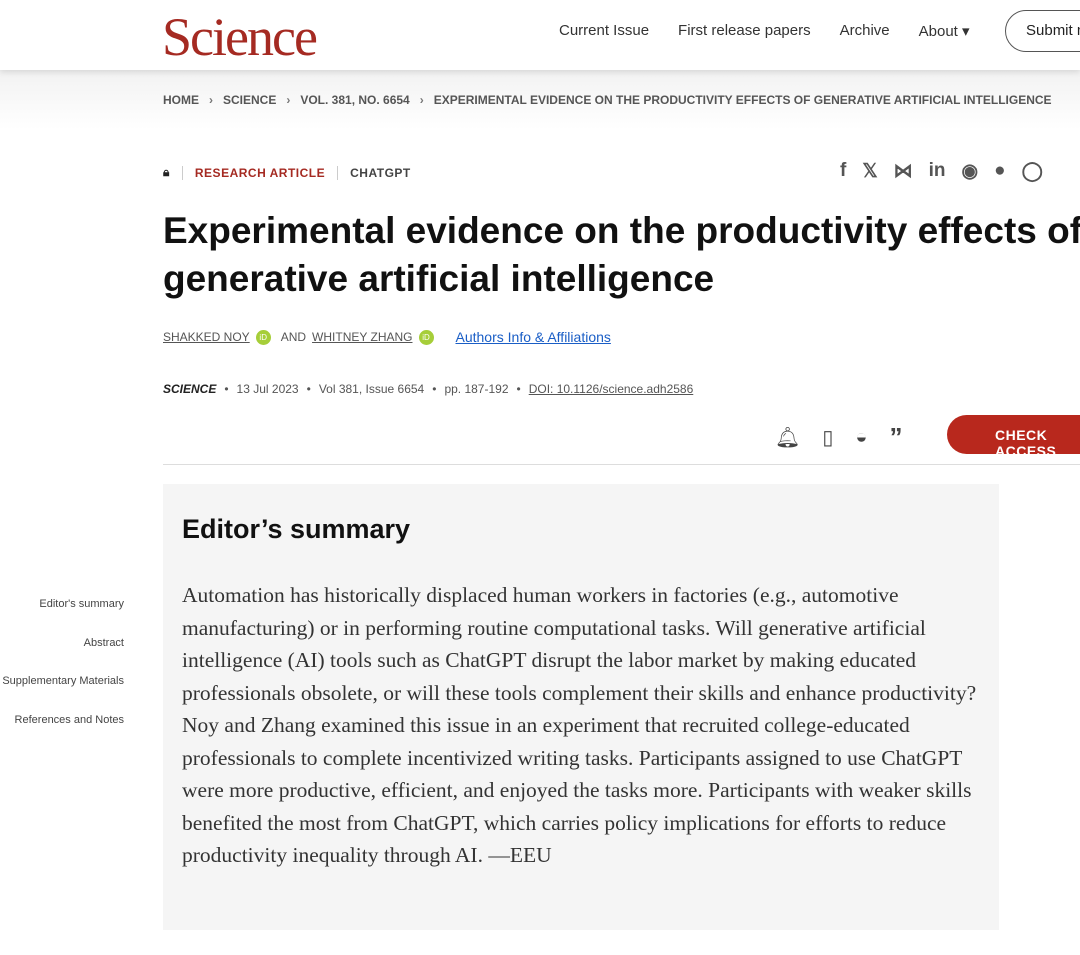  Describe the element at coordinates (250, 100) in the screenshot. I see `crumb-science: SCIENCE` at that location.